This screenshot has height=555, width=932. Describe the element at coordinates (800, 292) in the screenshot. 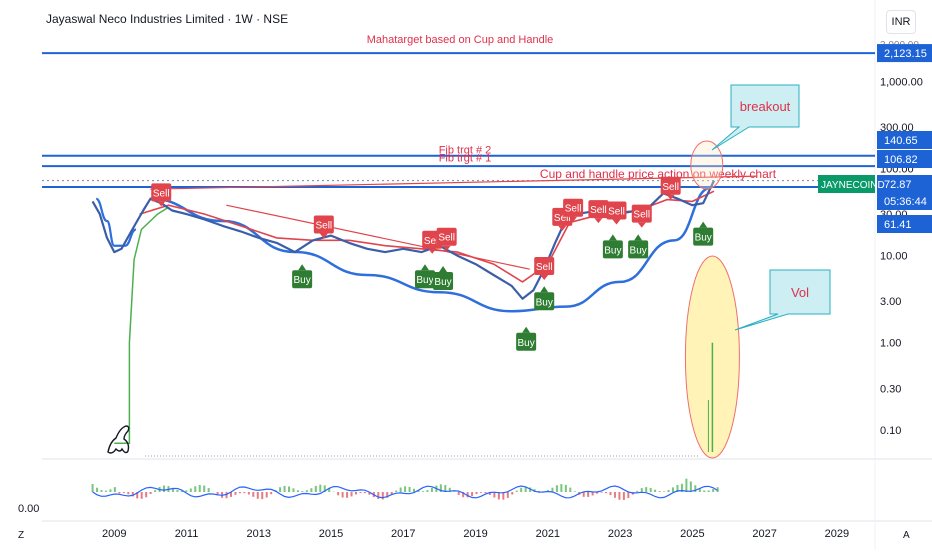

I see `vol-callout-label: Vol` at that location.